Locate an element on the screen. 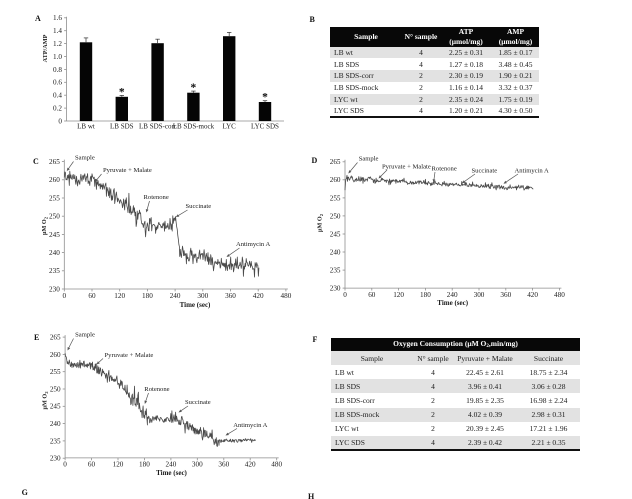 The image size is (632, 499). svg-text: B is located at coordinates (313, 19).